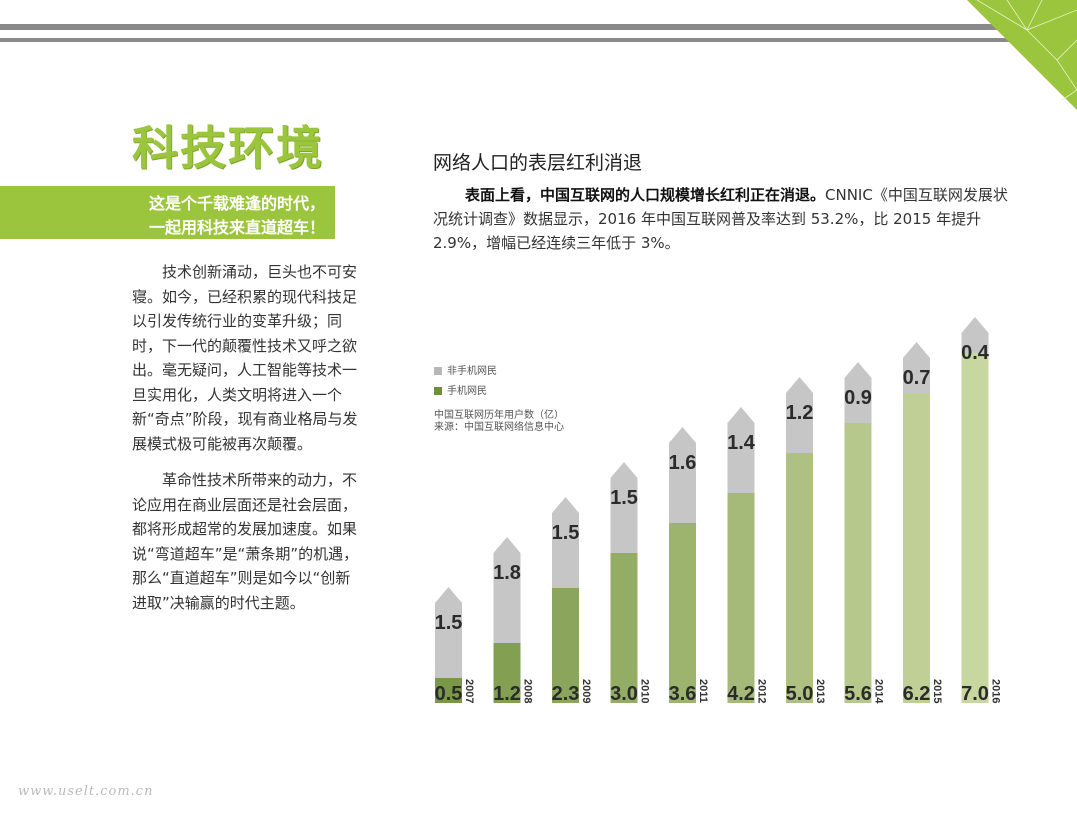 The height and width of the screenshot is (813, 1077). Describe the element at coordinates (858, 694) in the screenshot. I see `label-mobile-2014: 5.6` at that location.